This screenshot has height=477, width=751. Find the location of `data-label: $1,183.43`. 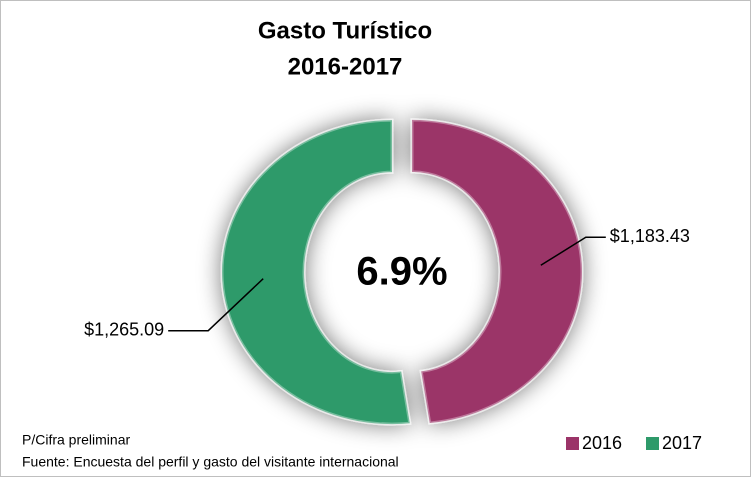

data-label: $1,183.43 is located at coordinates (650, 236).